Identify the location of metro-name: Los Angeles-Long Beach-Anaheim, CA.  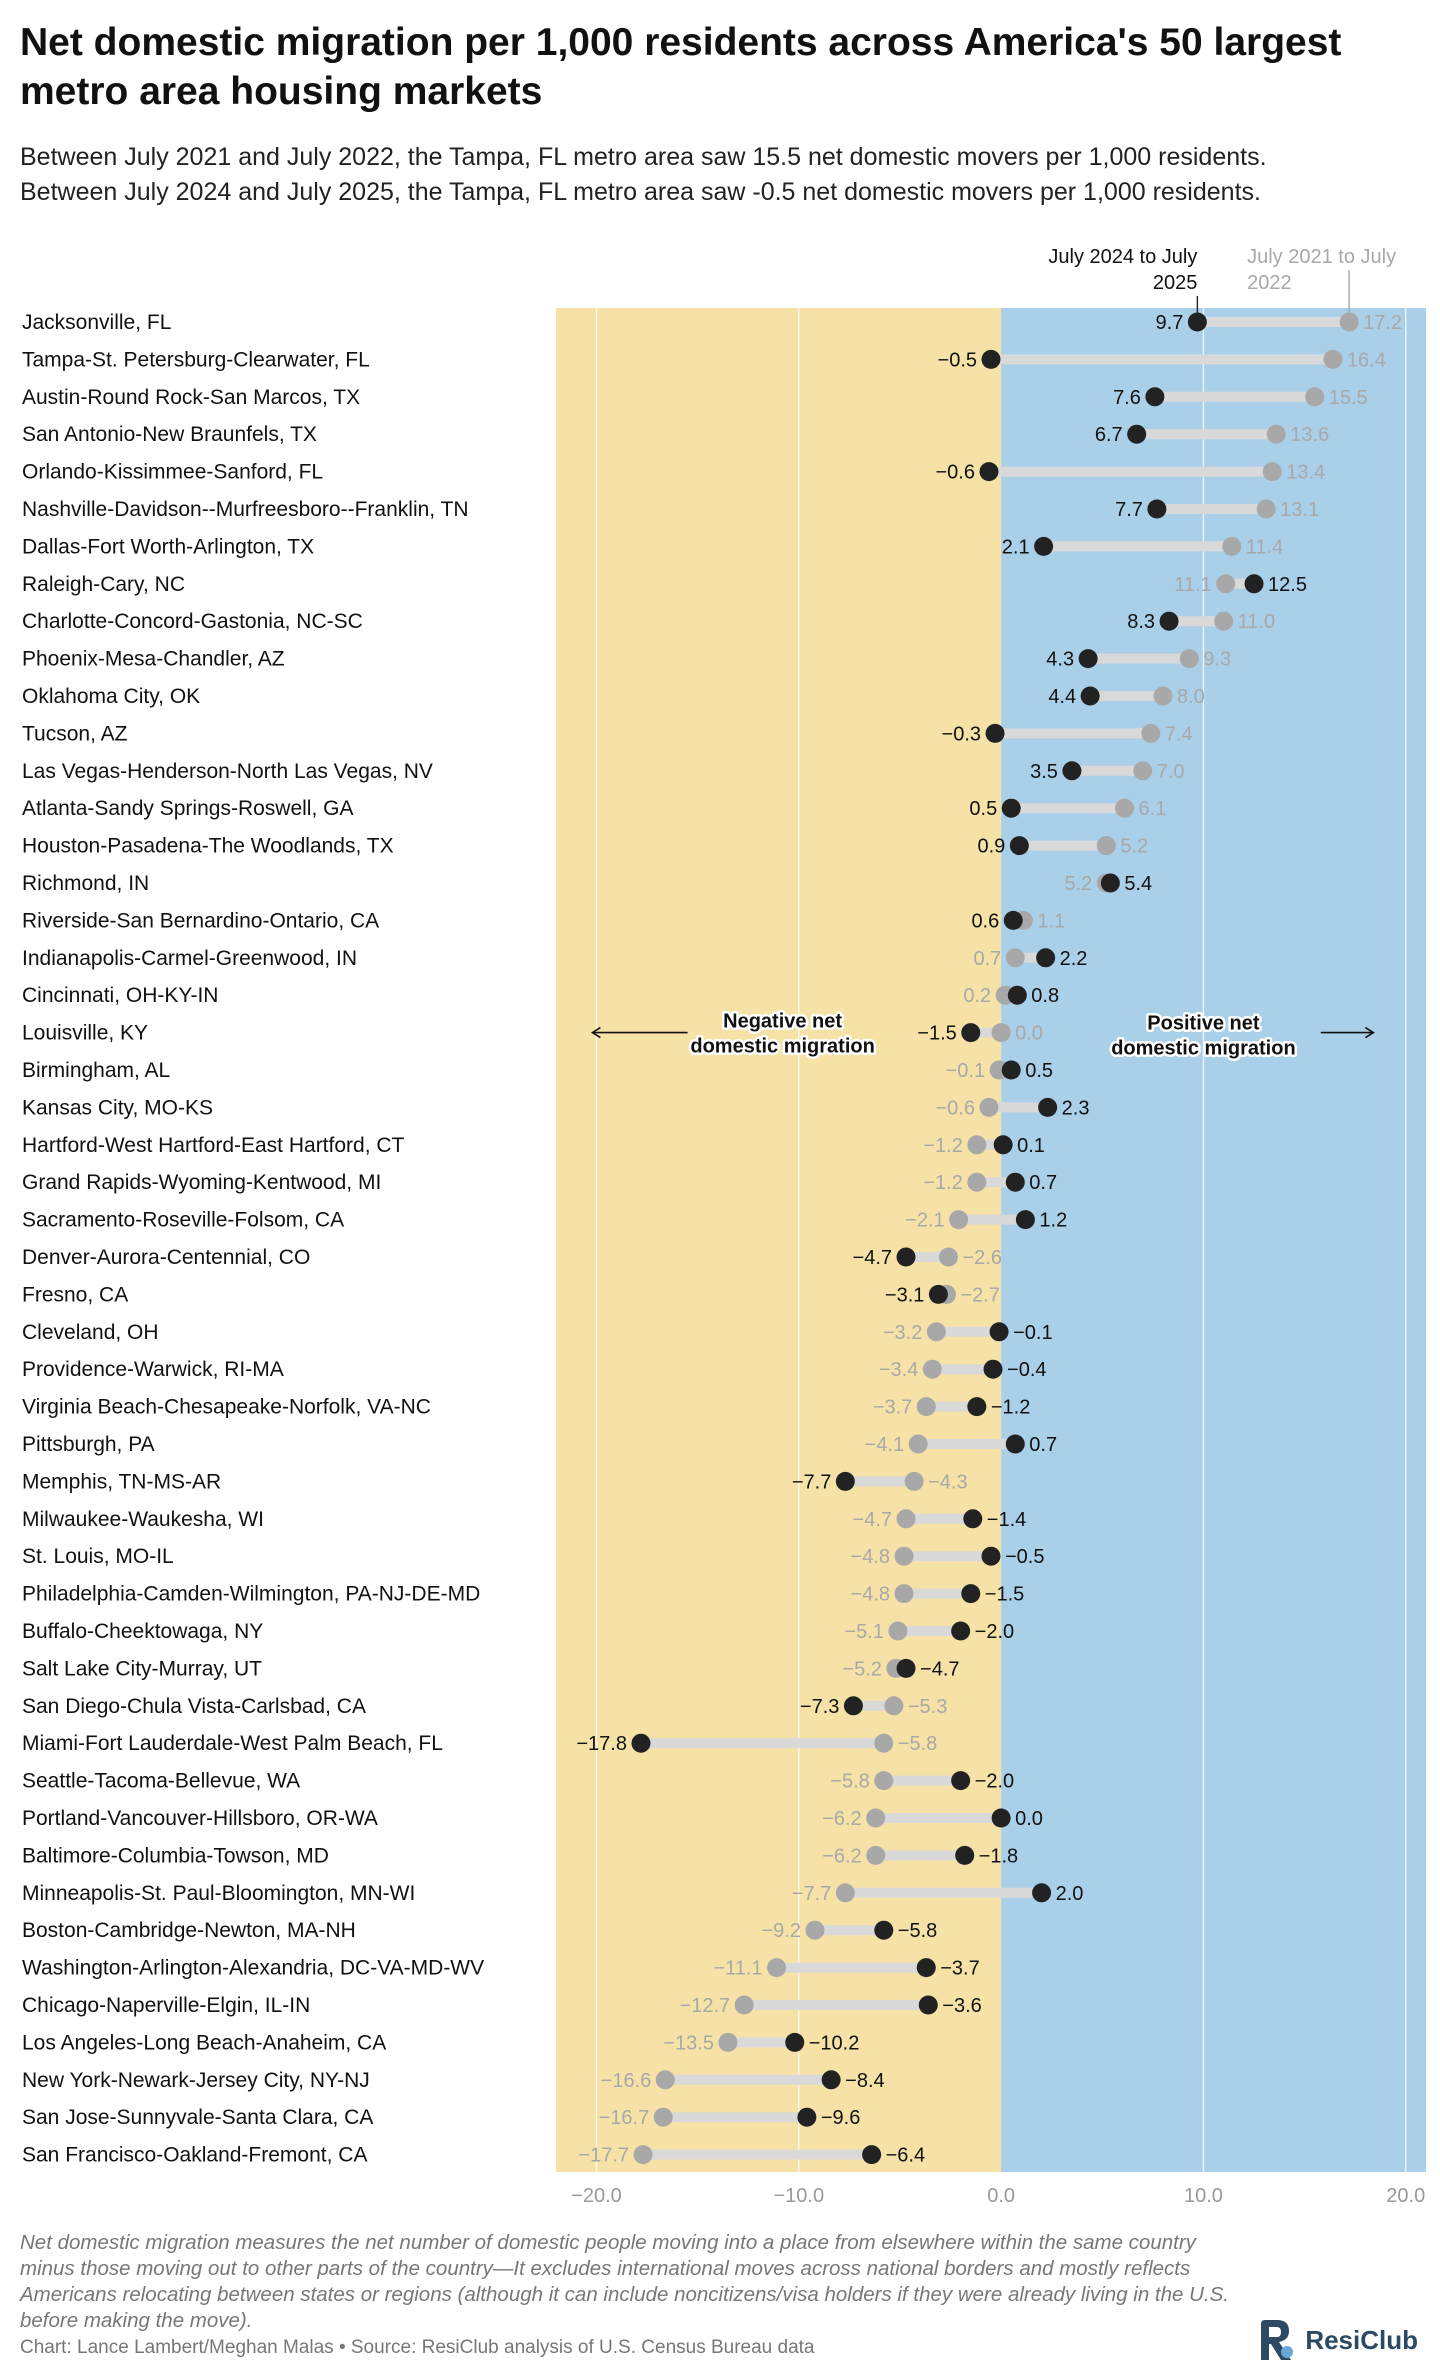
(204, 2042).